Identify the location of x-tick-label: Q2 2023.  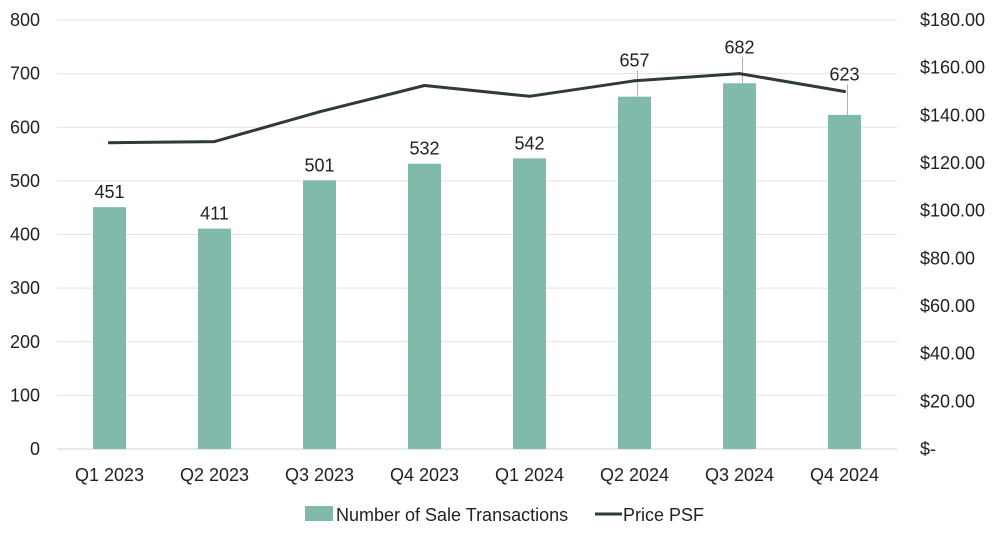
(214, 475).